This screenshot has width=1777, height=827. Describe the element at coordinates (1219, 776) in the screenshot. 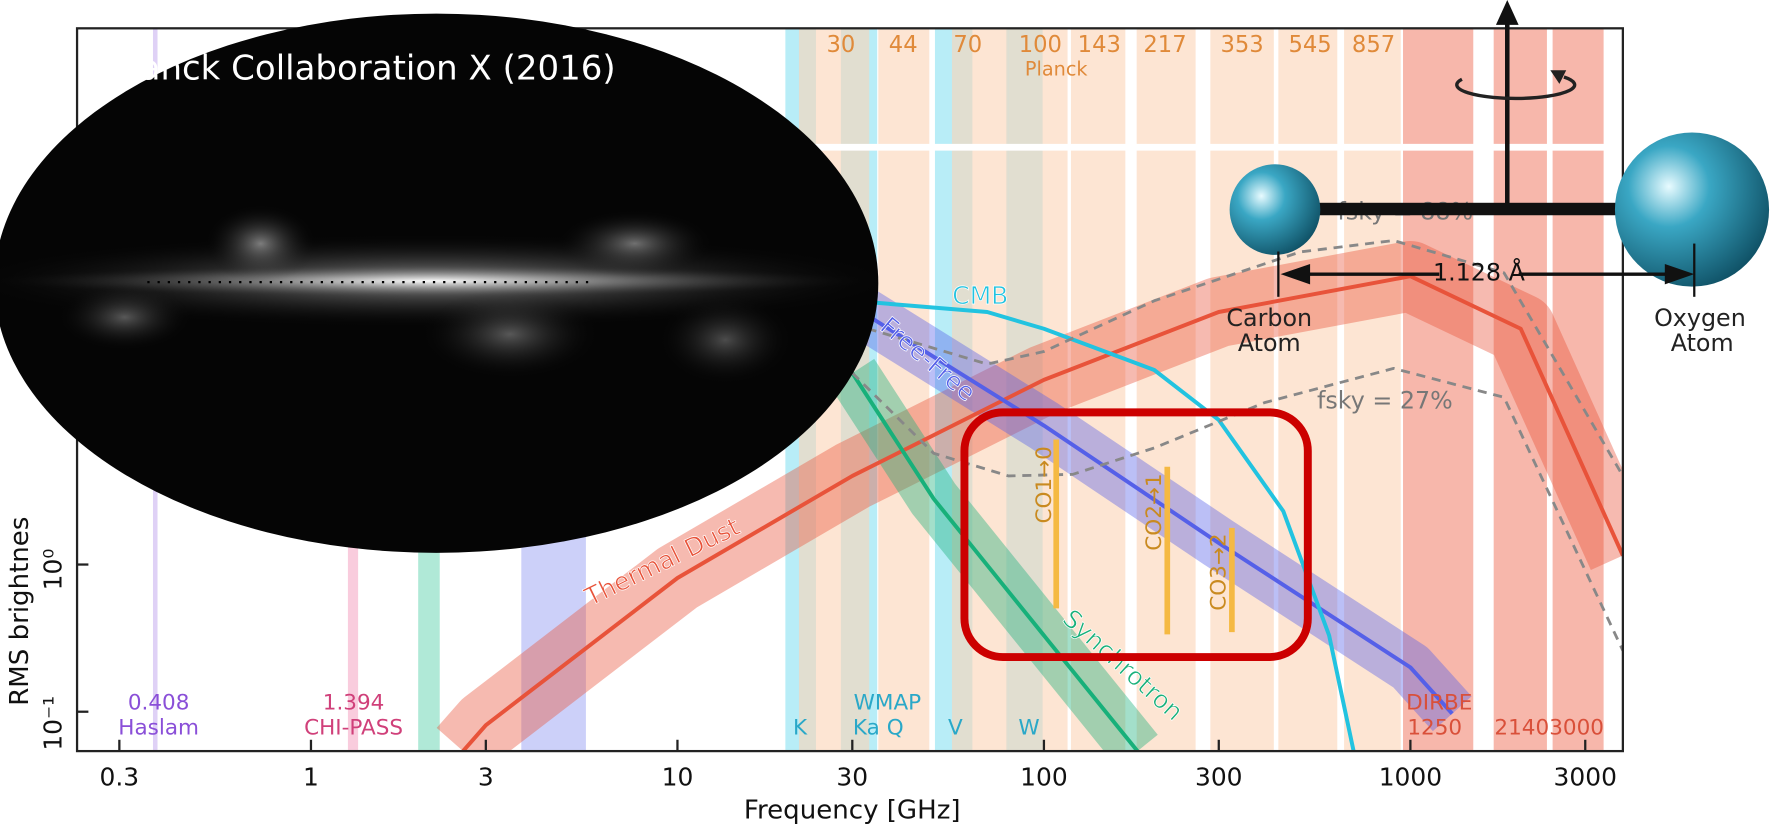

I see `x-tick-label: 300` at that location.